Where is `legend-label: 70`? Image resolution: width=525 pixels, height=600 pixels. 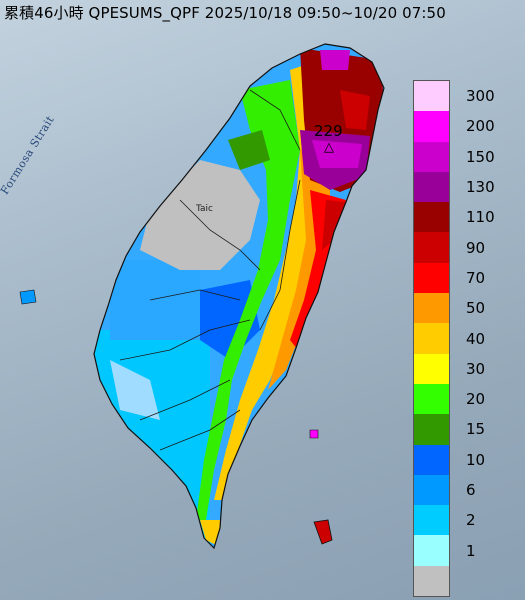
legend-label: 70 is located at coordinates (476, 277).